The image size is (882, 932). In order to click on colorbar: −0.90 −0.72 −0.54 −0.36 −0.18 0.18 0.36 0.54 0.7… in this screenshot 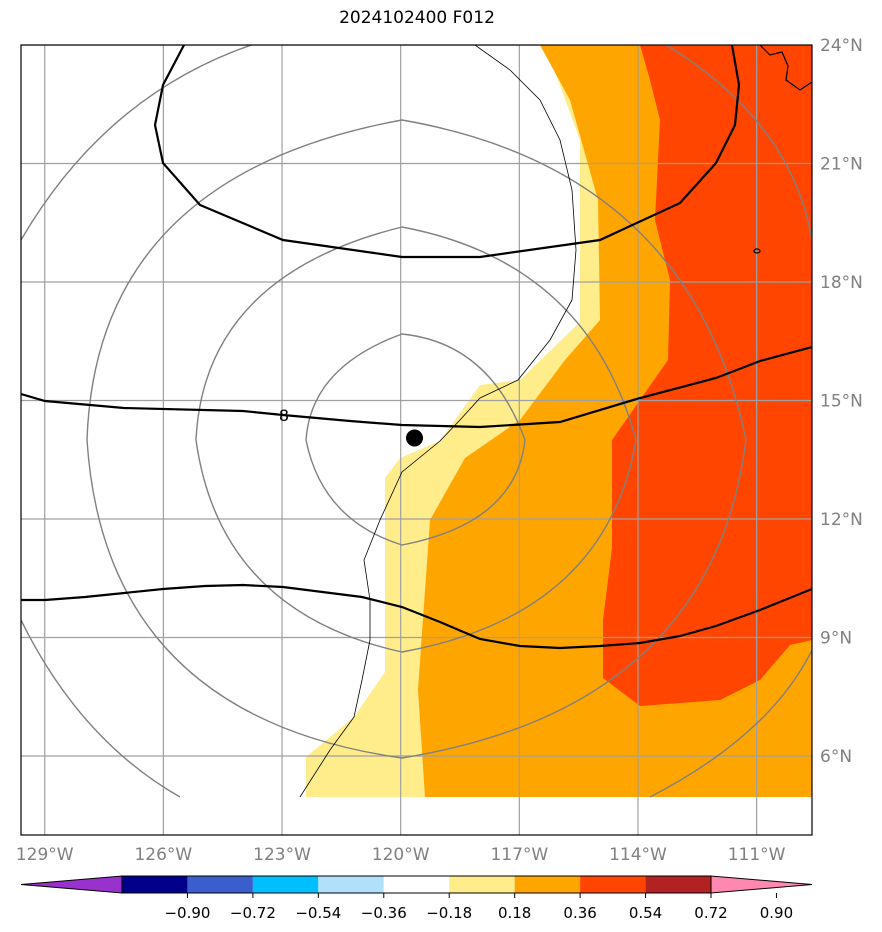, I will do `click(416, 898)`.